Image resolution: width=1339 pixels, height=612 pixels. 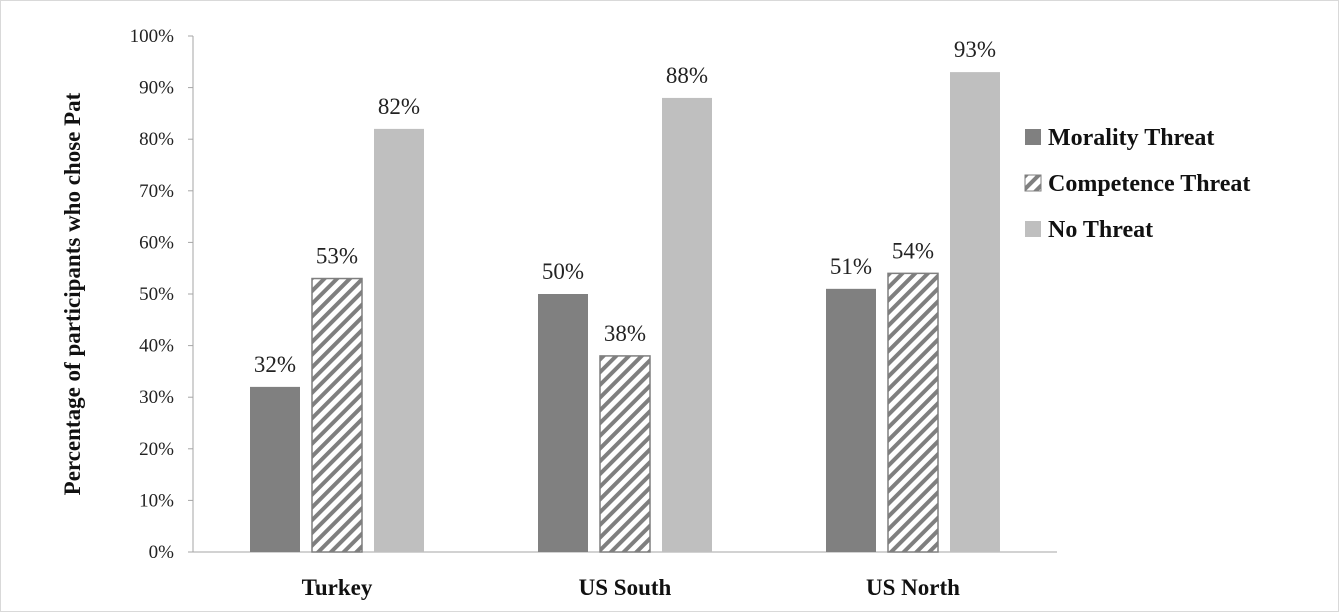 I want to click on y-tick-label: 100%, so click(x=152, y=36).